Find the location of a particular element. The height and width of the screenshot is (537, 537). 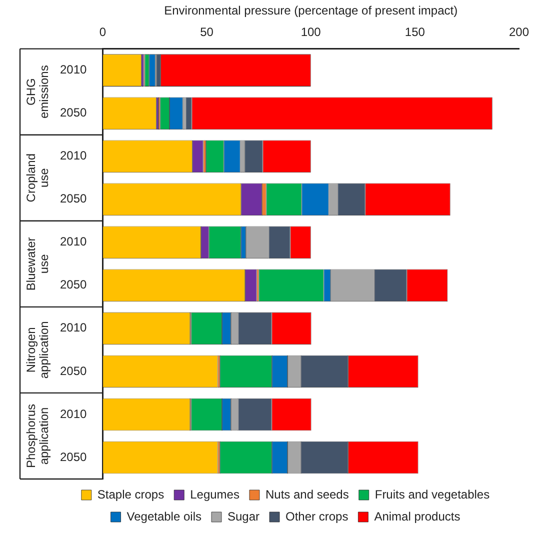

legend-label: Vegetable oils is located at coordinates (164, 516).